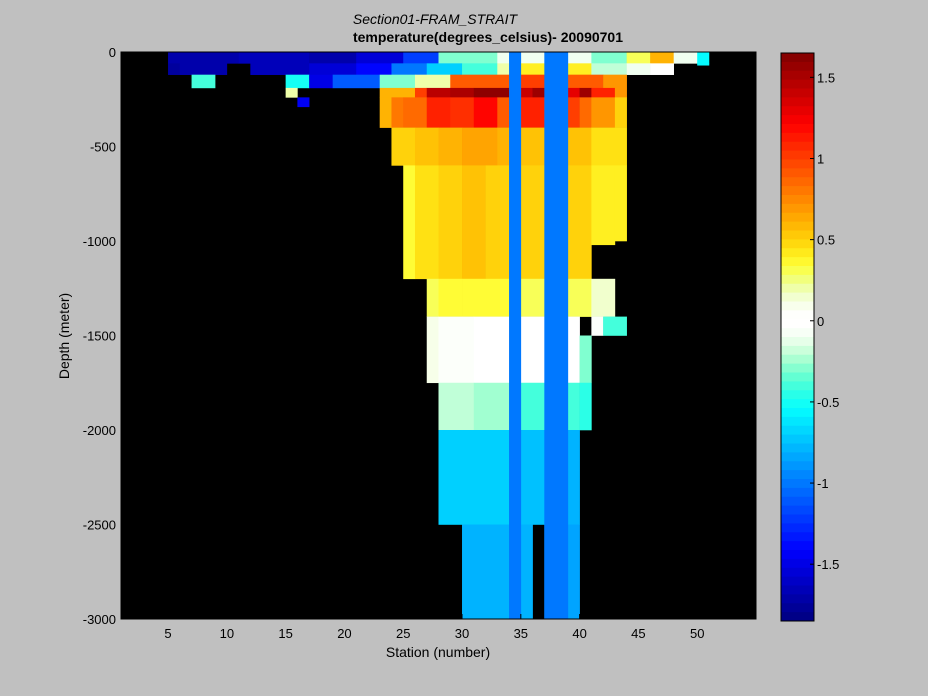  What do you see at coordinates (820, 321) in the screenshot?
I see `colorbar-tick-label: 0` at bounding box center [820, 321].